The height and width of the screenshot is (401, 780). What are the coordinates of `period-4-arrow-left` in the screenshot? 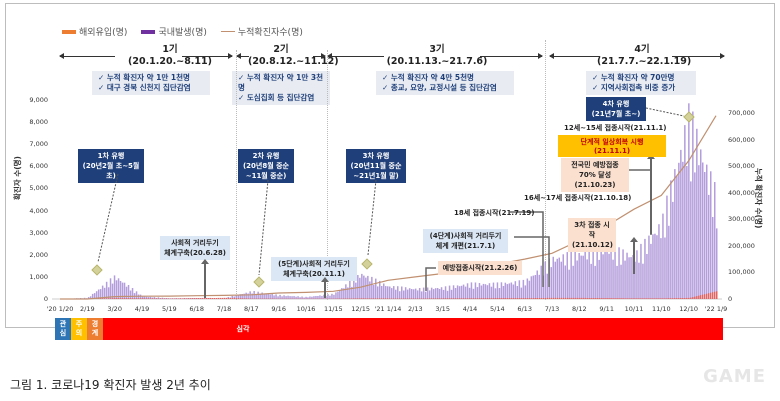 It's located at (574, 56).